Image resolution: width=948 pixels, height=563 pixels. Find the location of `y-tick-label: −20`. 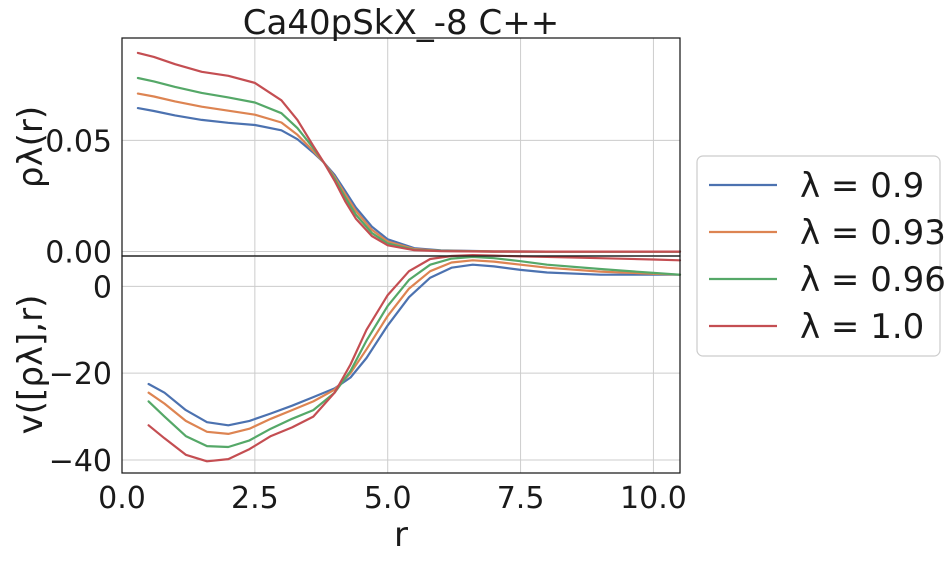

y-tick-label: −20 is located at coordinates (80, 374).